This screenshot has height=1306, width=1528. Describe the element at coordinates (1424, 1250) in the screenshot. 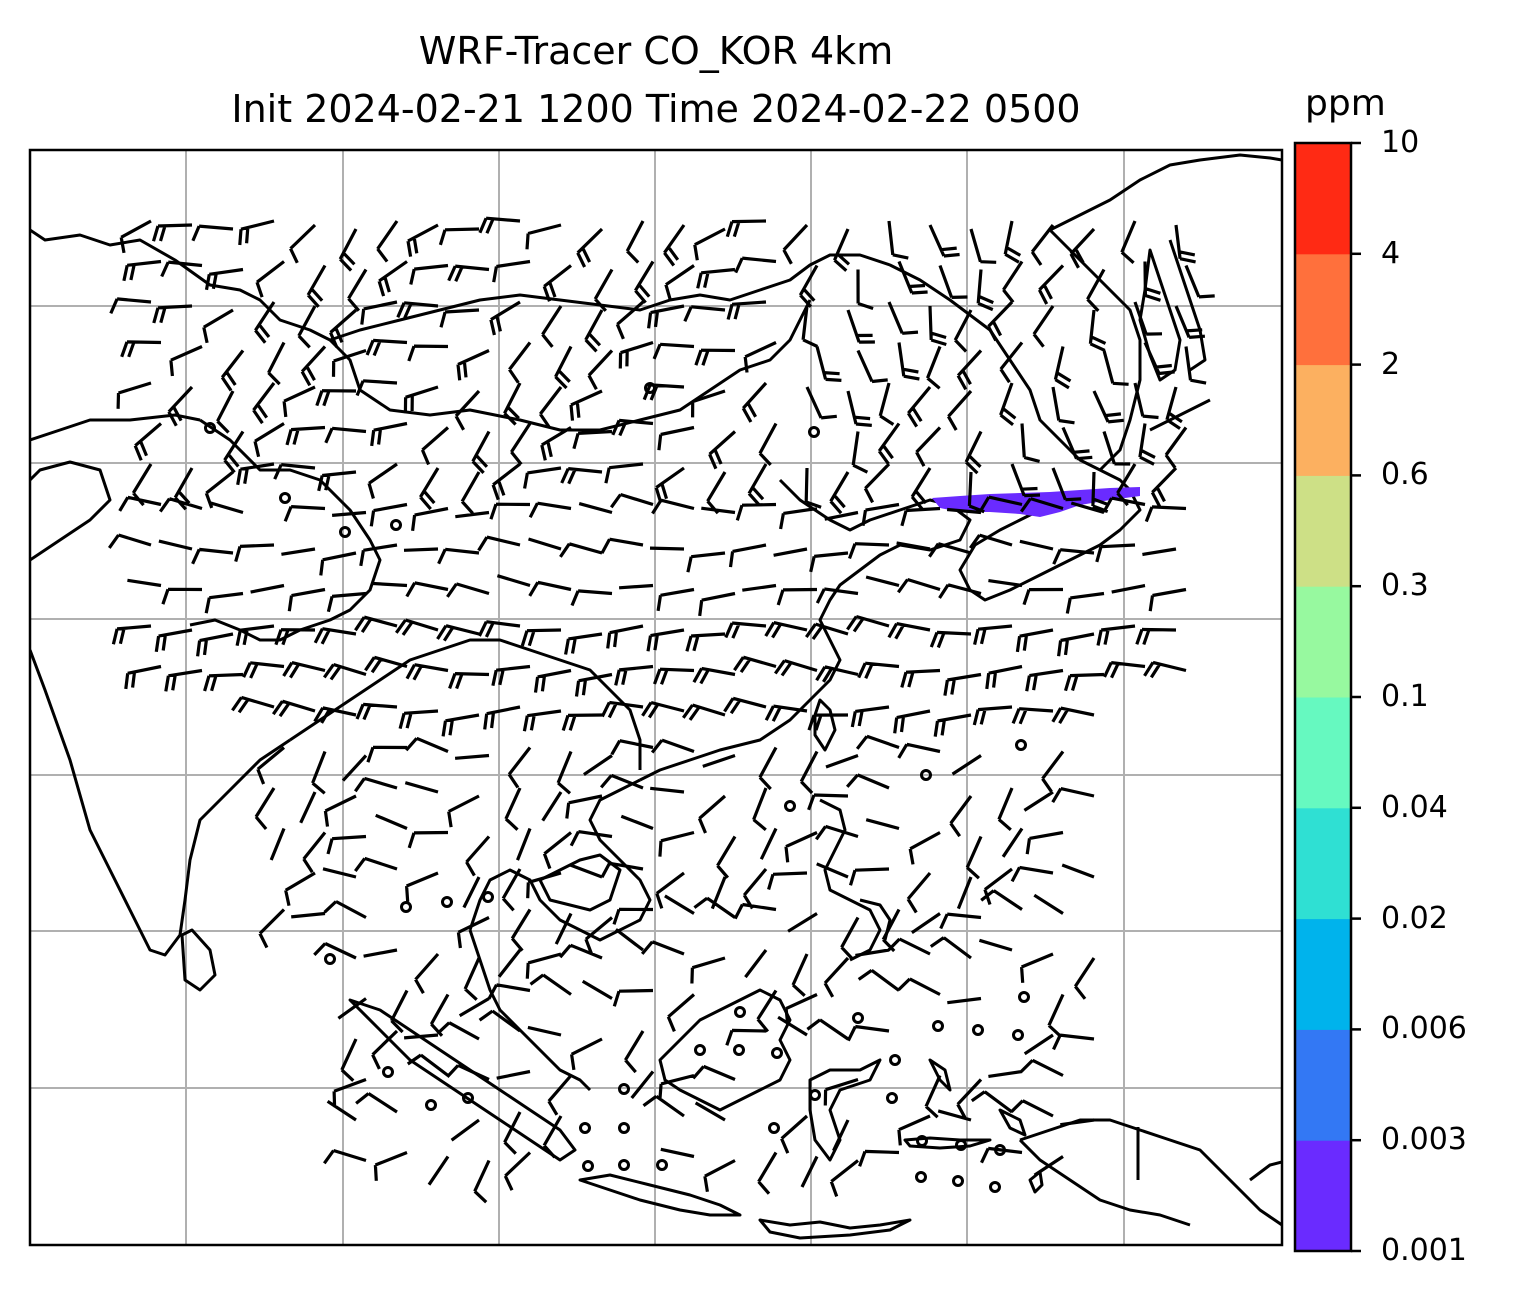

I see `colorbar-tick-label: 0.001` at that location.